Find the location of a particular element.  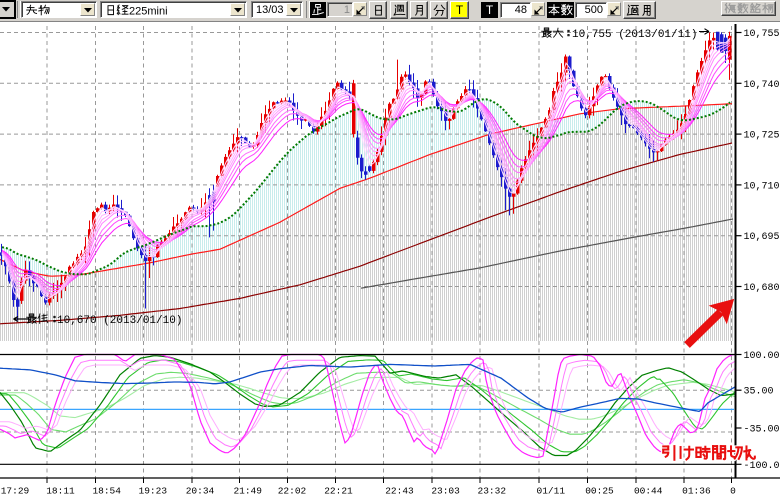

svg-text: 23:03 is located at coordinates (445, 491).